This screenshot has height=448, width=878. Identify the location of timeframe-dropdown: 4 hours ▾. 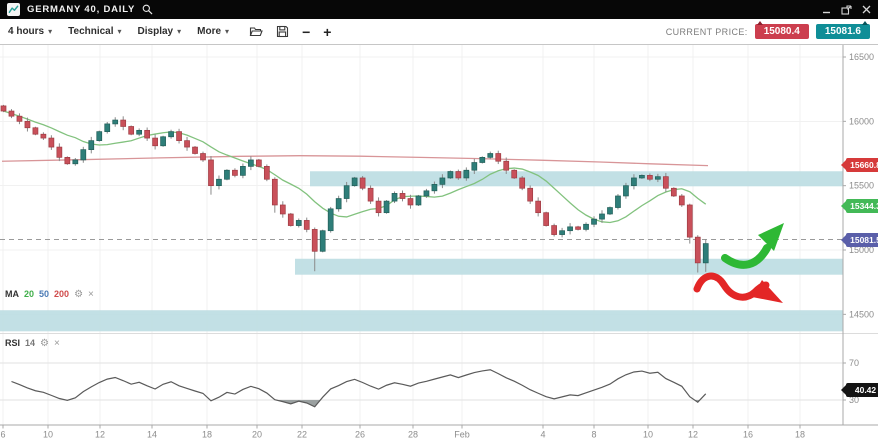
(30, 31).